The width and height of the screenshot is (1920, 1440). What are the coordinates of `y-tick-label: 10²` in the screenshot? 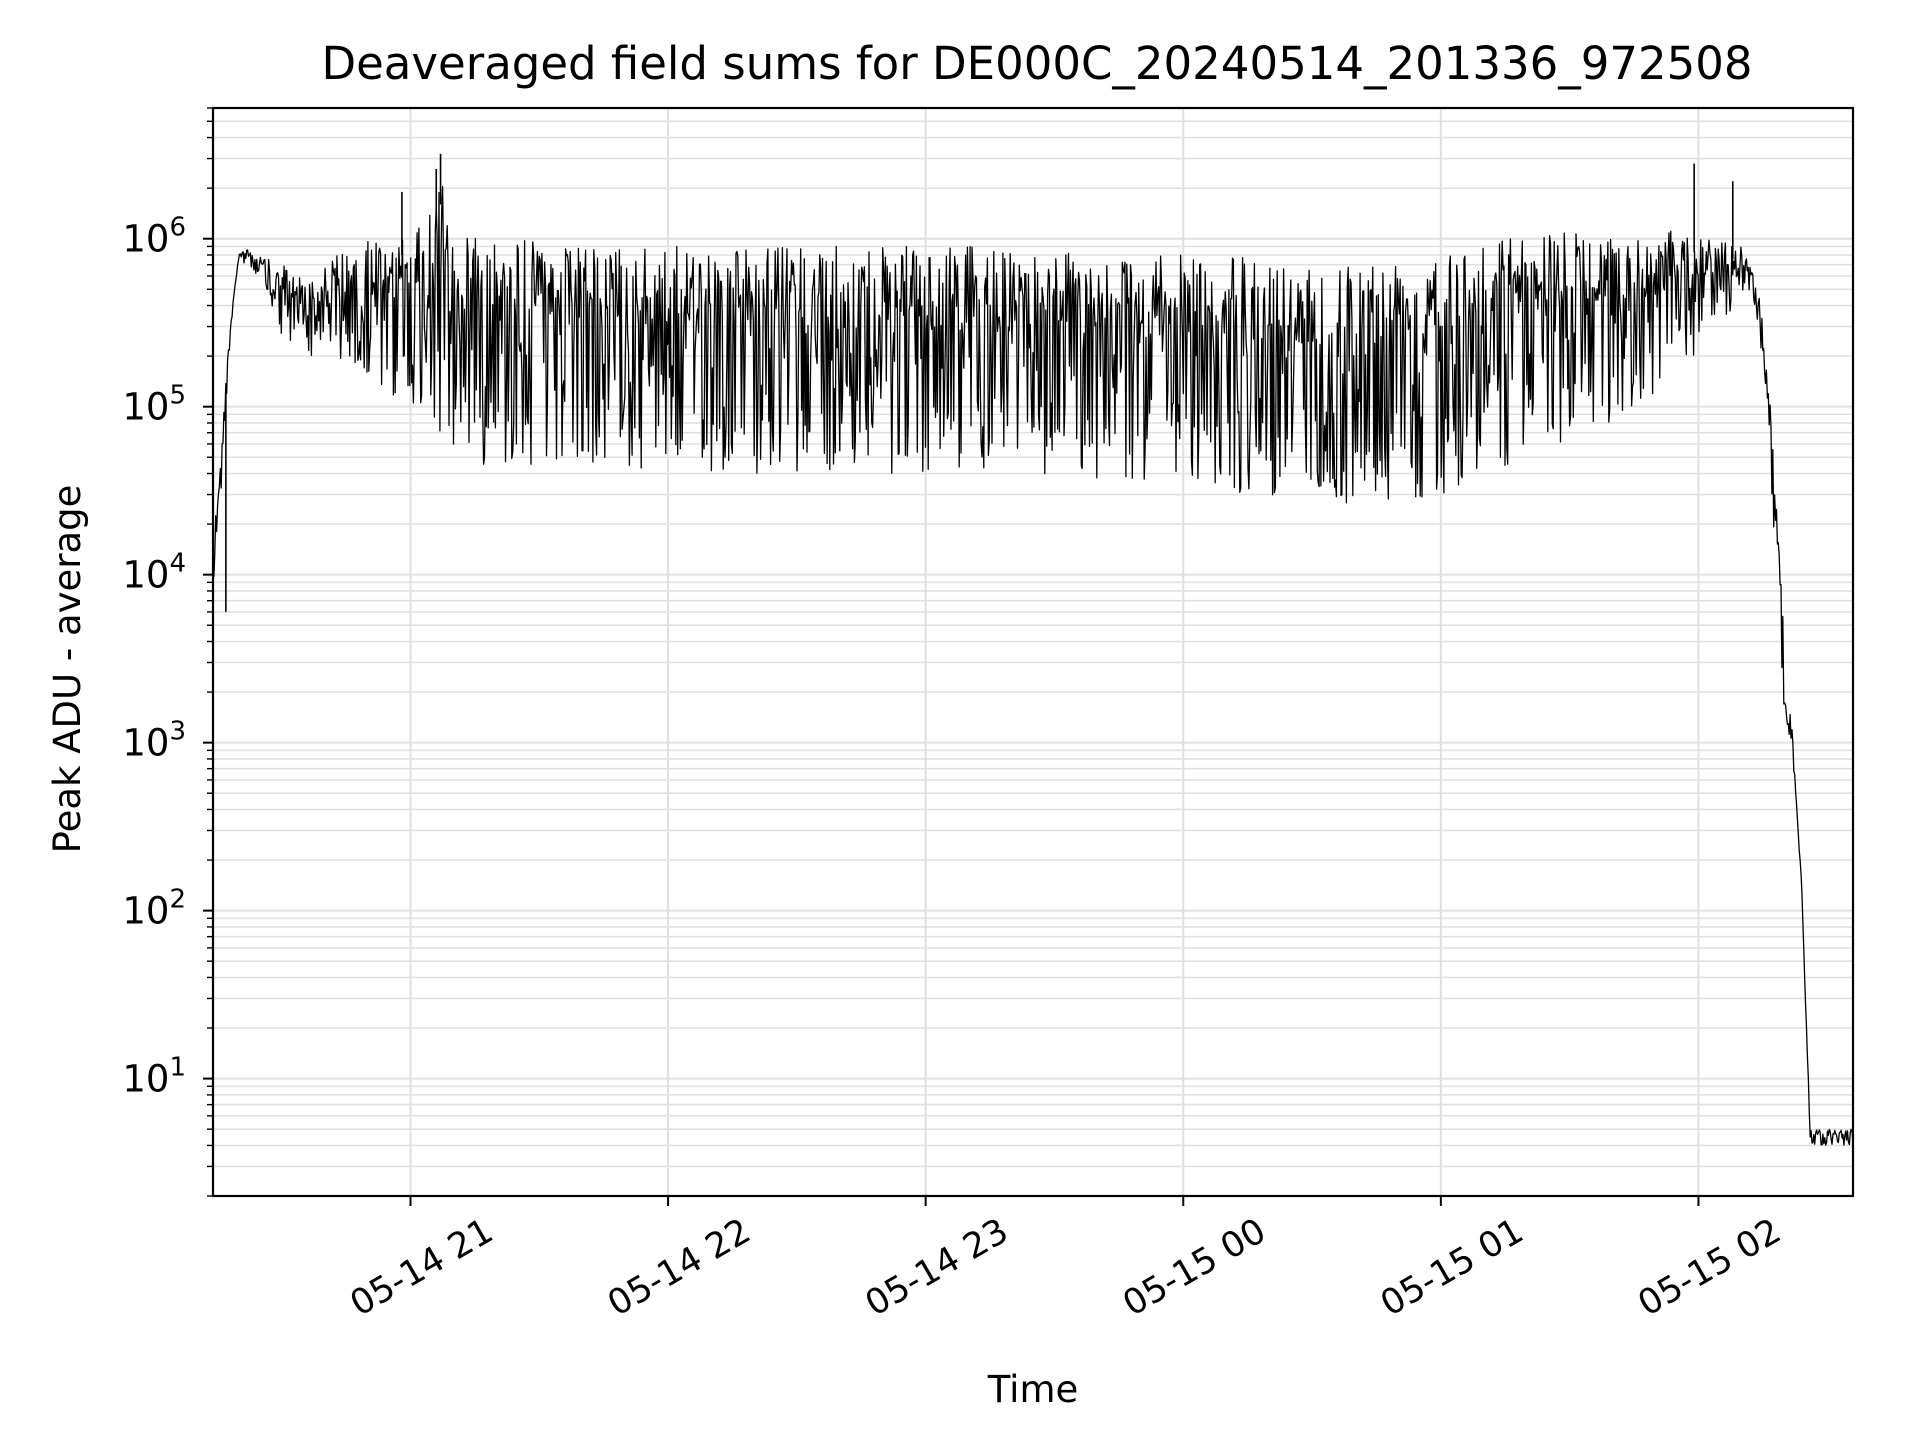 It's located at (154, 909).